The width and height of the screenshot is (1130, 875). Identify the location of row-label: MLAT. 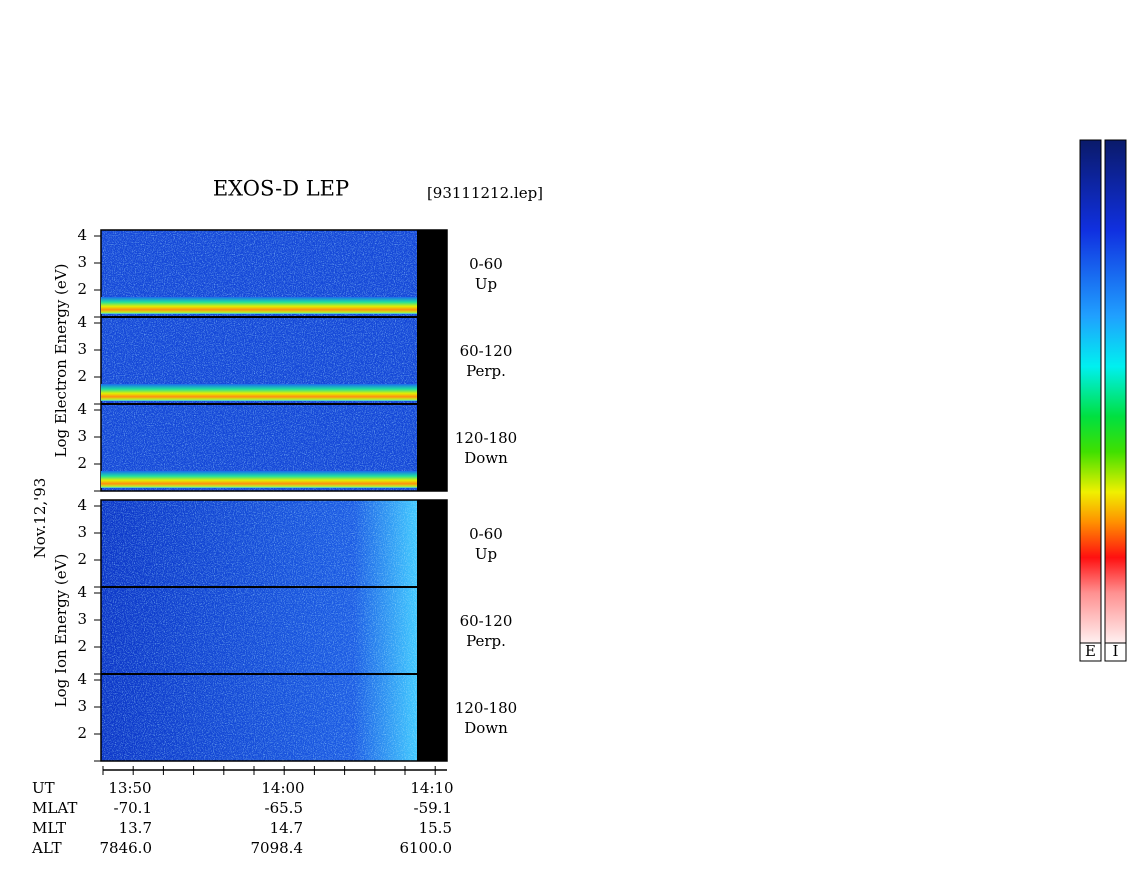
(54, 808).